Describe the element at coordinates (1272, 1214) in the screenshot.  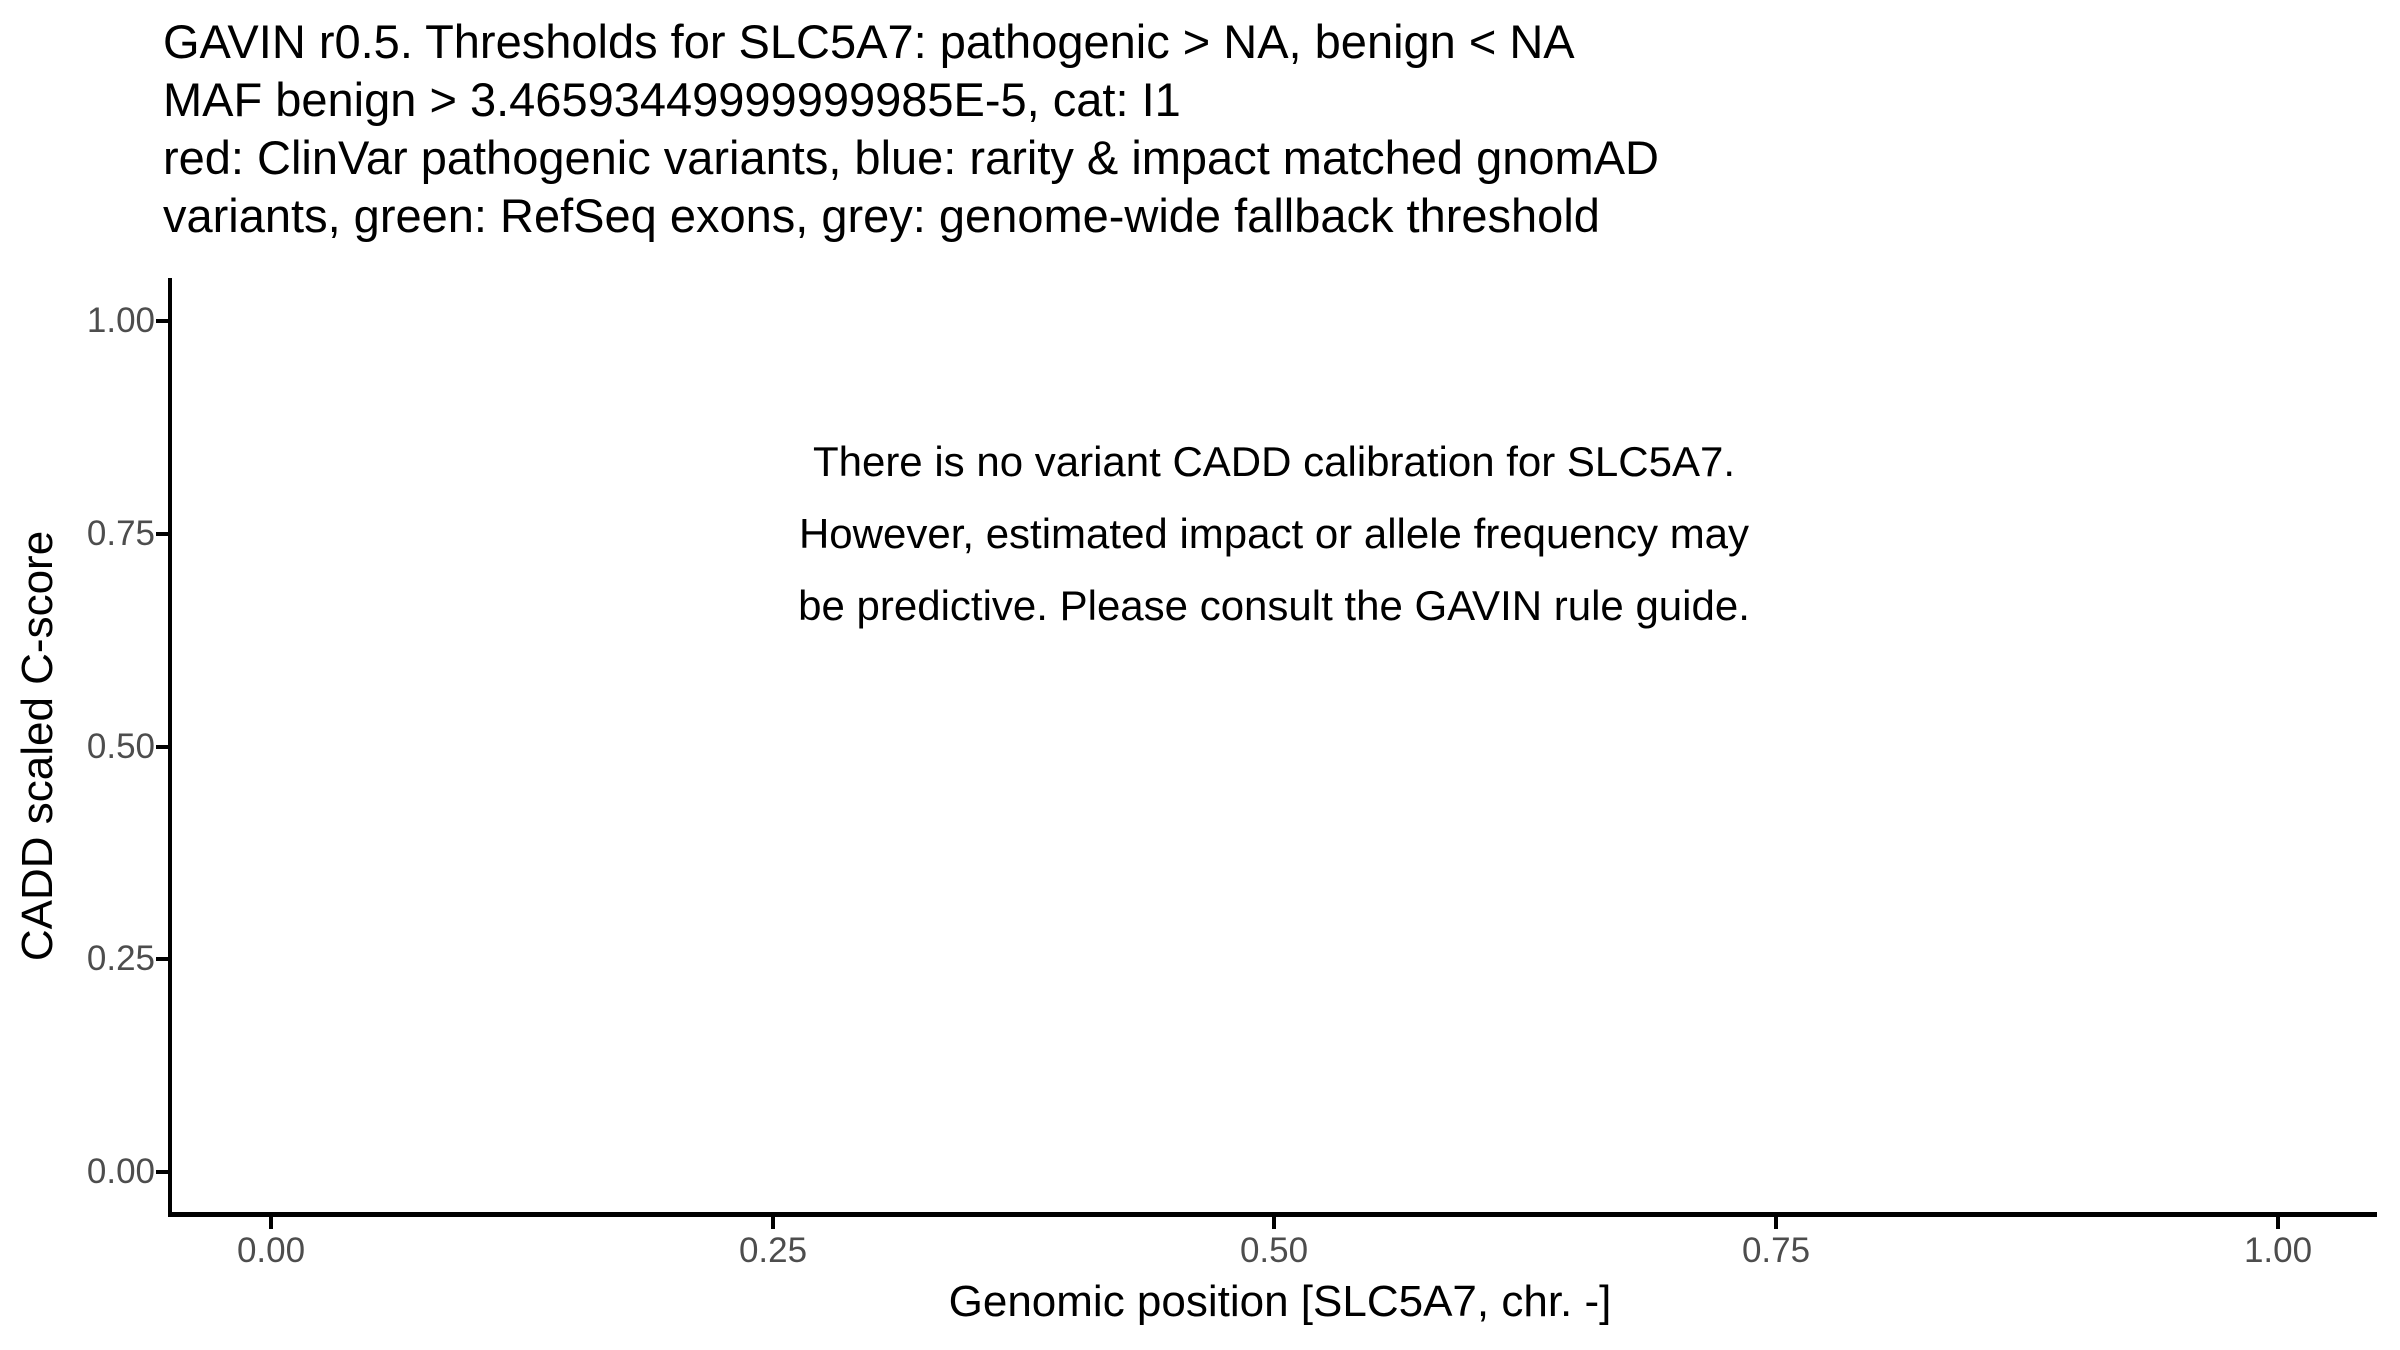
I see `x-axis-line` at that location.